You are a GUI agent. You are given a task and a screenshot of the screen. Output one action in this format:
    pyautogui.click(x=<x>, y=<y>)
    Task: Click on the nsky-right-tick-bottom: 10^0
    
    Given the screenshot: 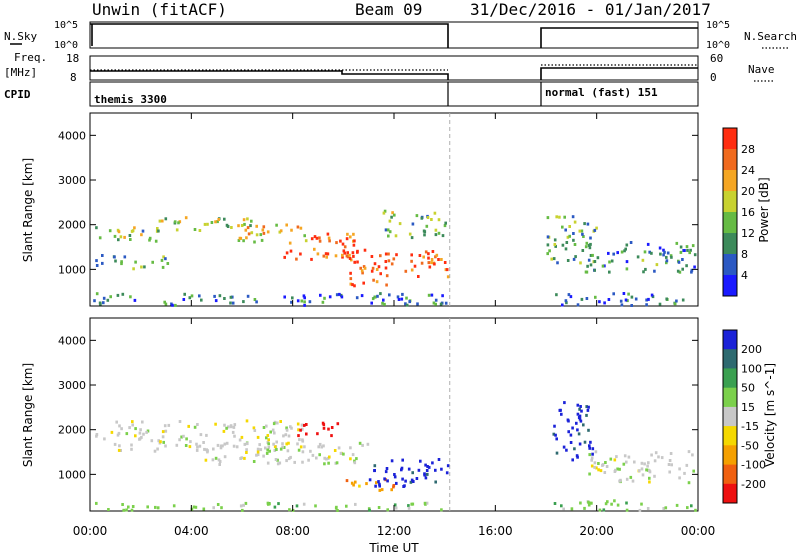 What is the action you would take?
    pyautogui.click(x=718, y=45)
    